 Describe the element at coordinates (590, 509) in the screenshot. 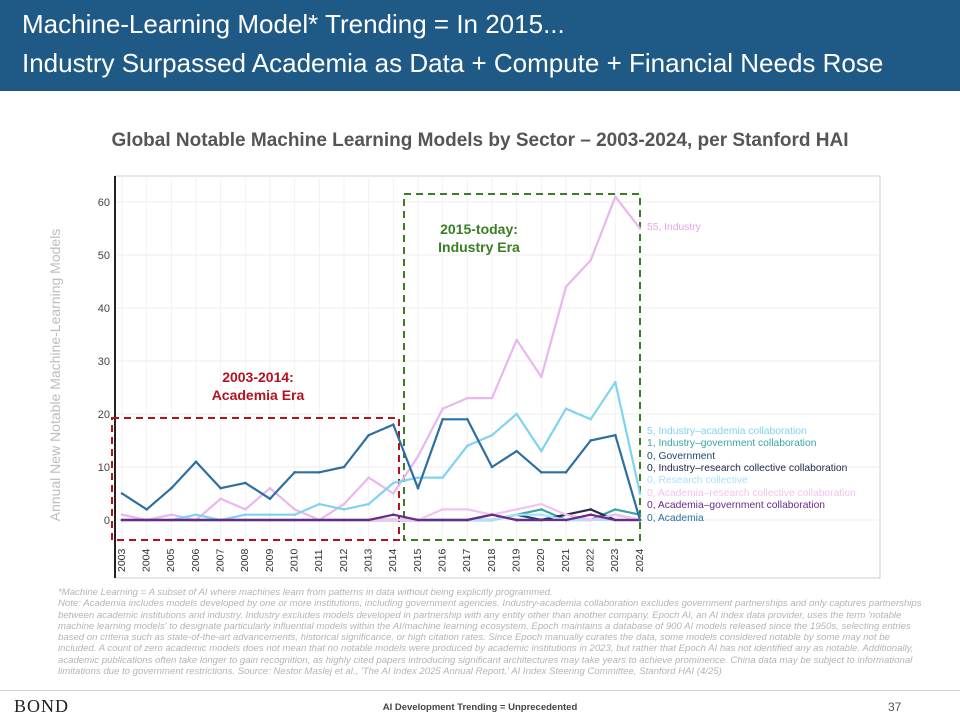

I see `data-point-industry-research-collective-collaboration` at that location.